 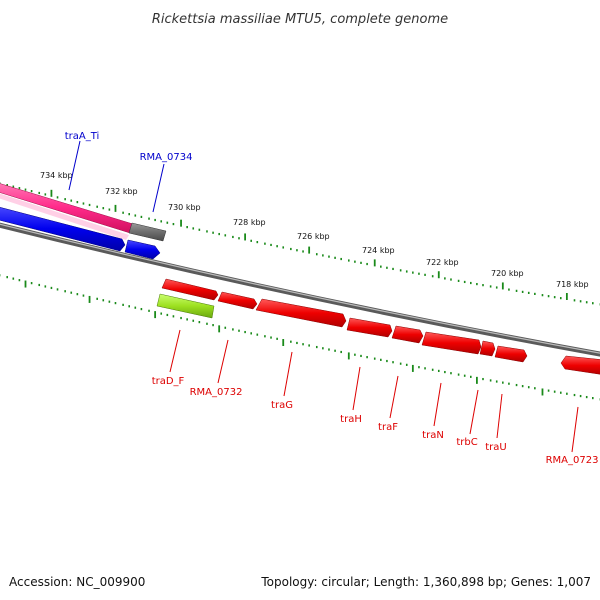 What do you see at coordinates (572, 284) in the screenshot?
I see `kbp-label: 718 kbp` at bounding box center [572, 284].